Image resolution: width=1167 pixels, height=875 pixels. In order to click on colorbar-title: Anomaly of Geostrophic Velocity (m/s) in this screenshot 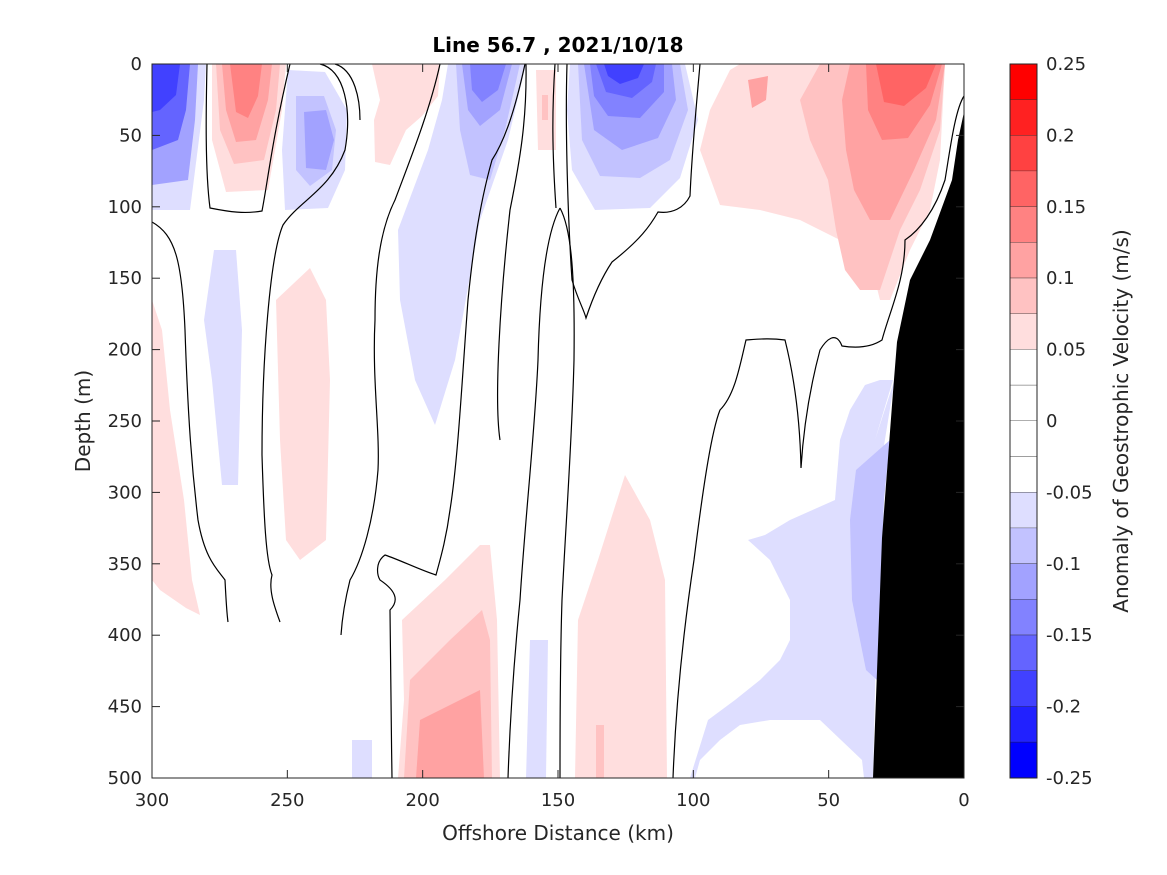, I will do `click(1121, 420)`.